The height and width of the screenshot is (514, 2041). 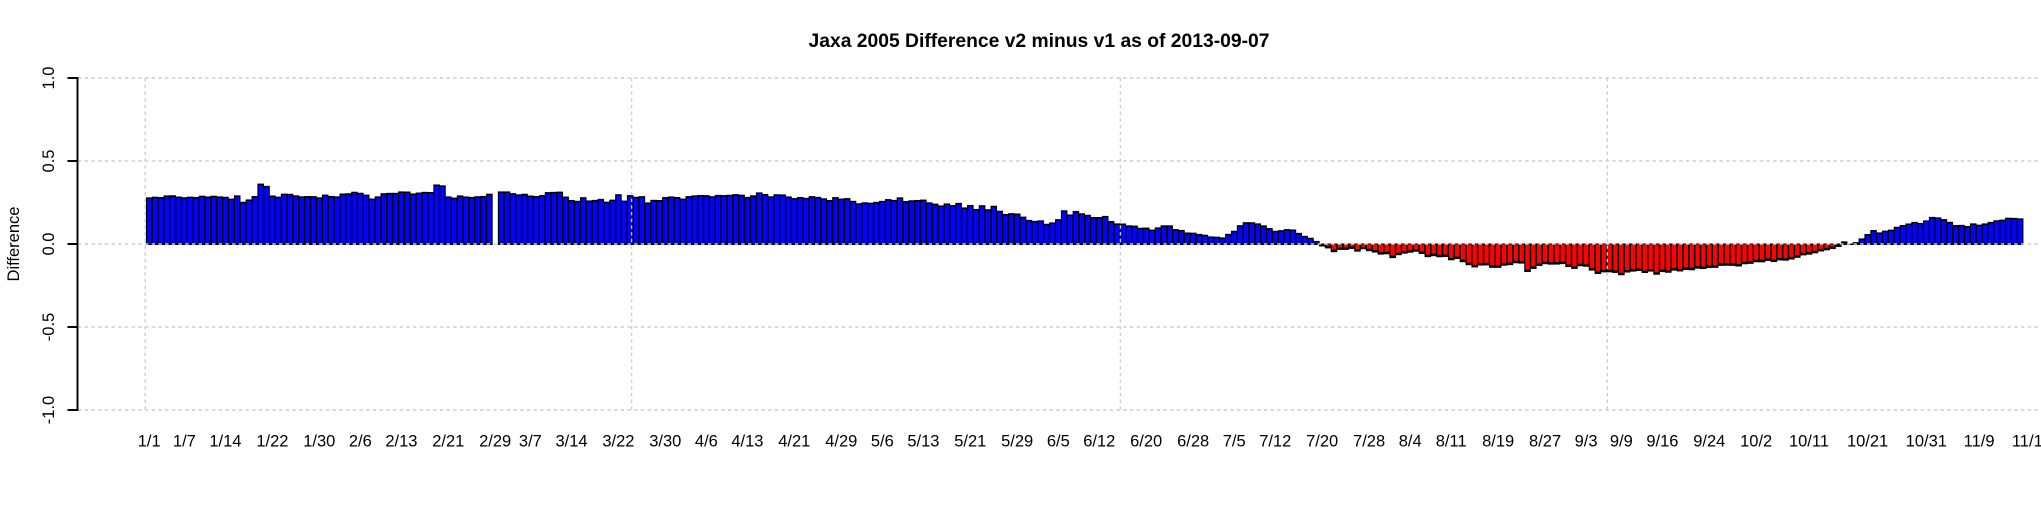 I want to click on svg-text: 6/12, so click(x=1099, y=442).